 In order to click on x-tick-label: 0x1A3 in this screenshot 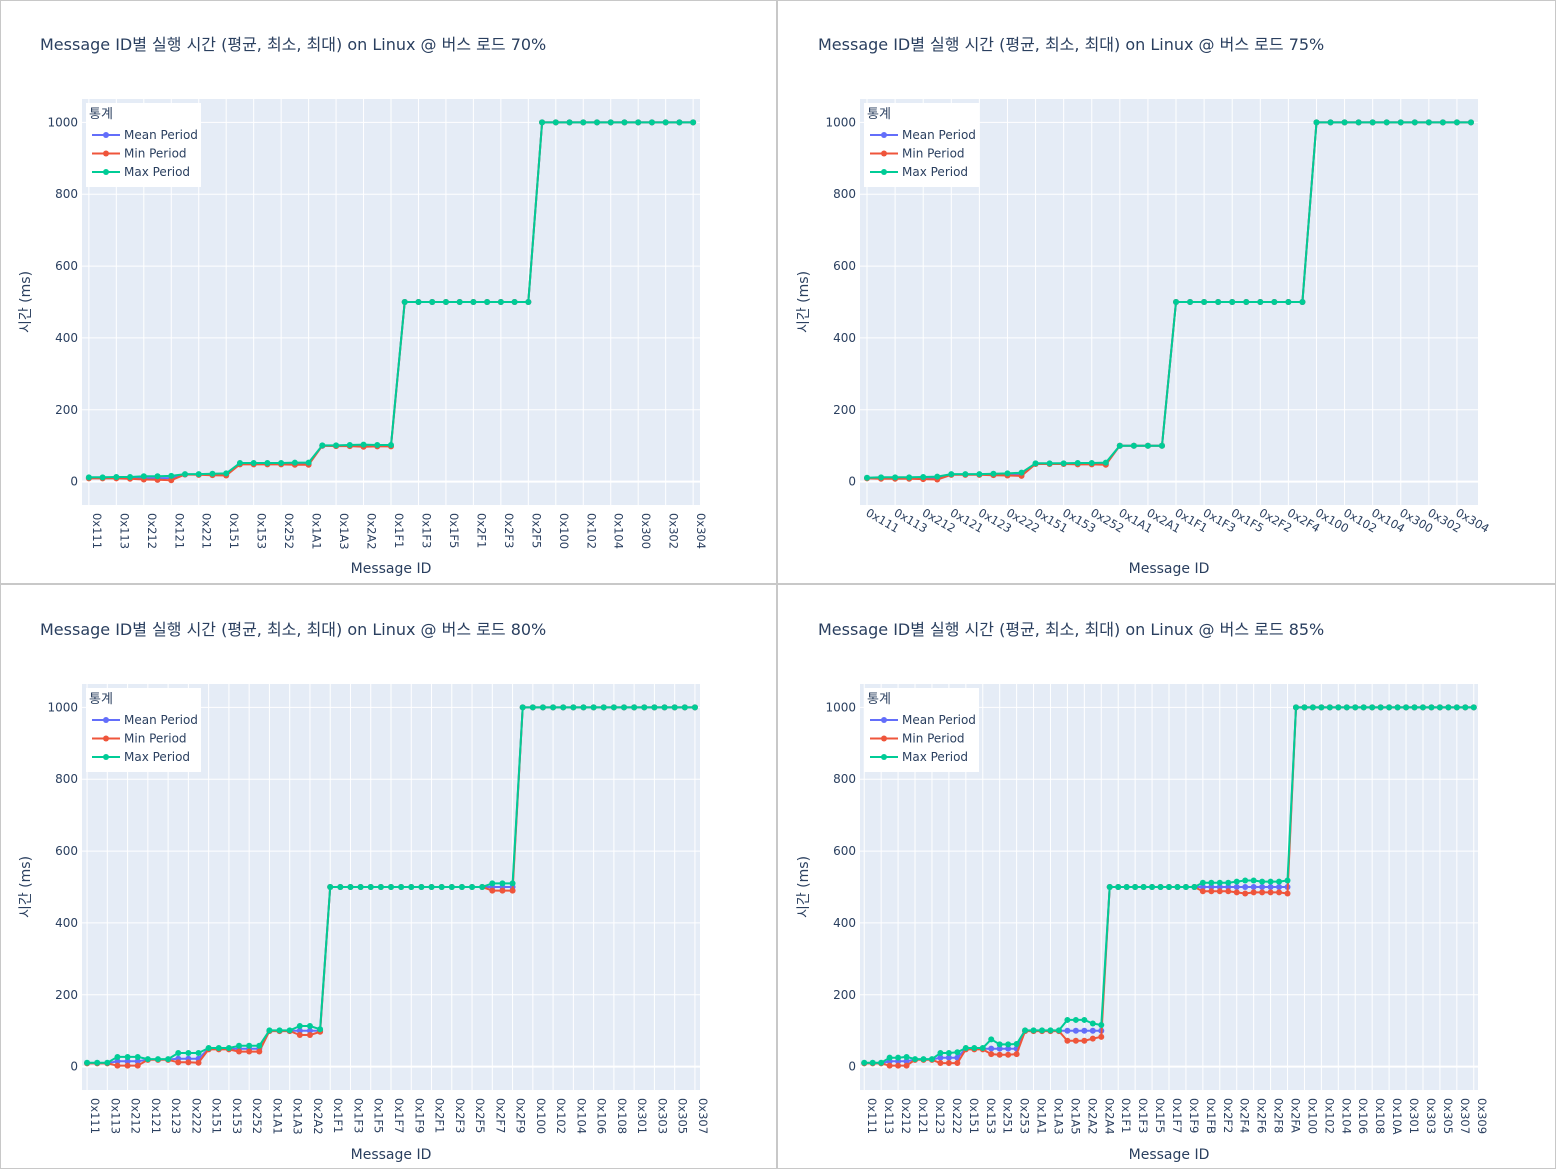, I will do `click(344, 531)`.